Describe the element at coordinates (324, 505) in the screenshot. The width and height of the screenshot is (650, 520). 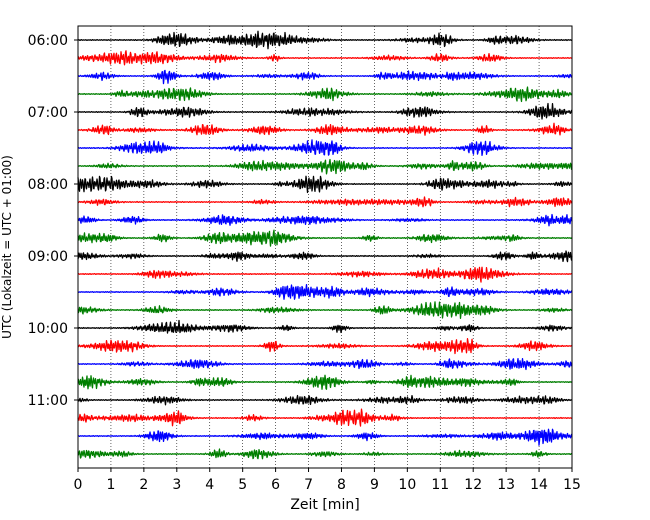
I see `x-axis-label: Zeit [min]` at that location.